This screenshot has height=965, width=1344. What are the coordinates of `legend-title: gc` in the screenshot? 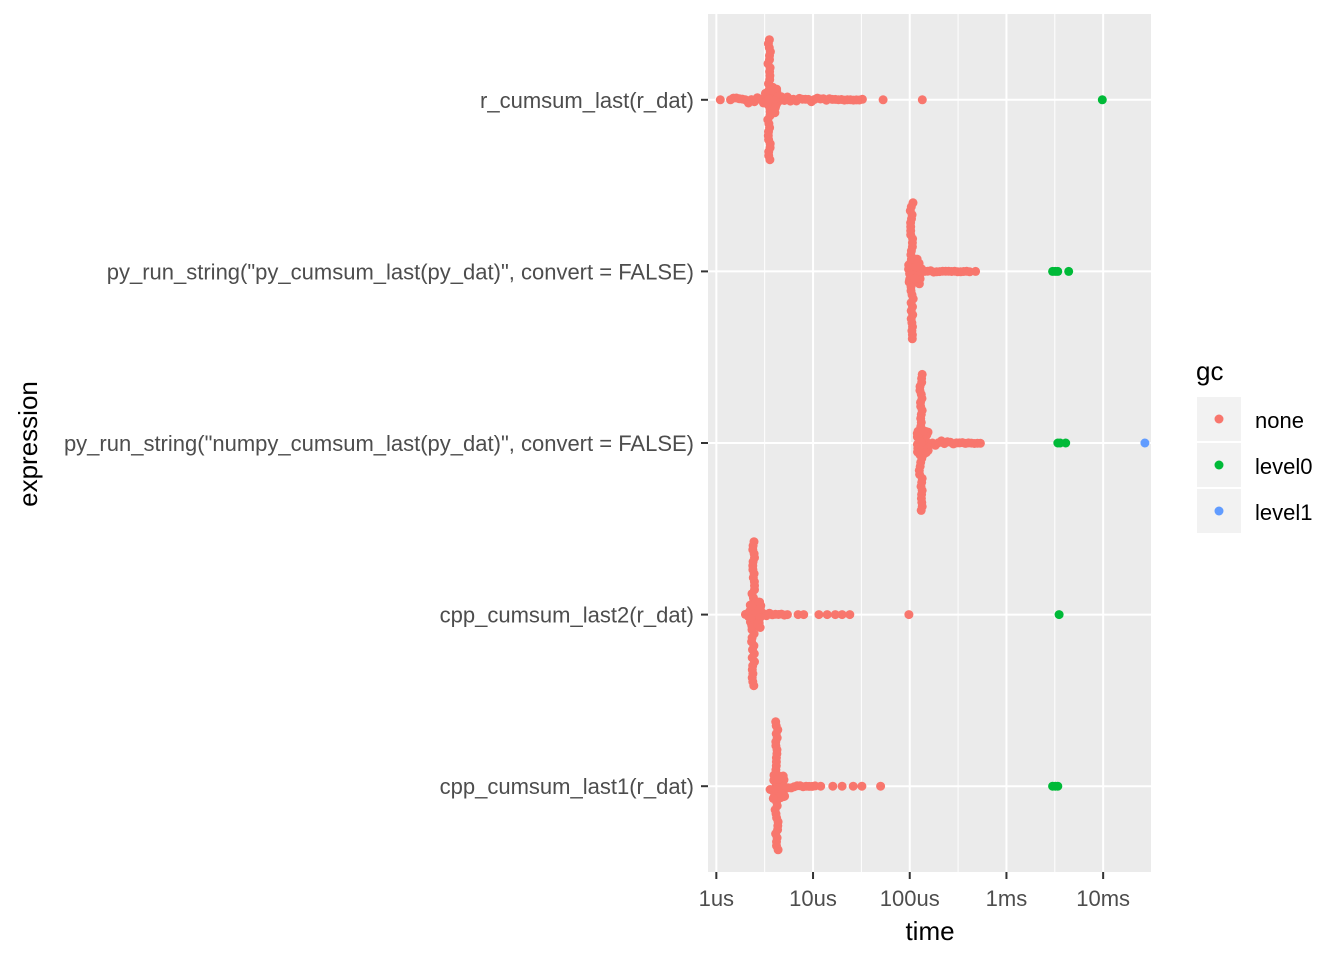 It's located at (1209, 371).